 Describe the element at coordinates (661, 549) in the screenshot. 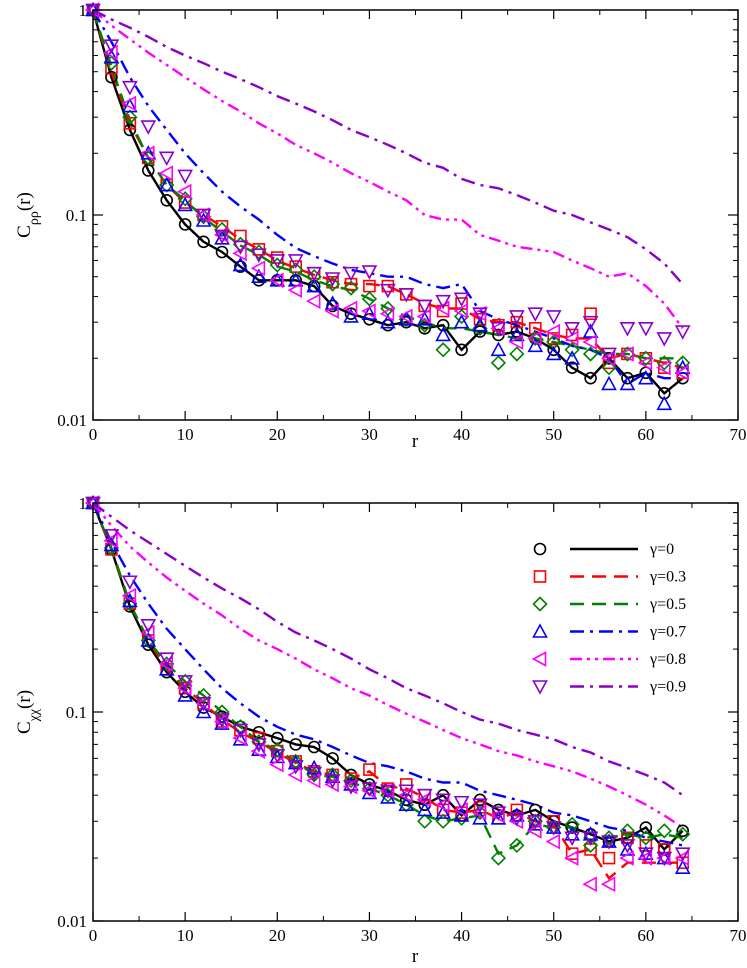

I see `legend-label-0: γ=0` at that location.